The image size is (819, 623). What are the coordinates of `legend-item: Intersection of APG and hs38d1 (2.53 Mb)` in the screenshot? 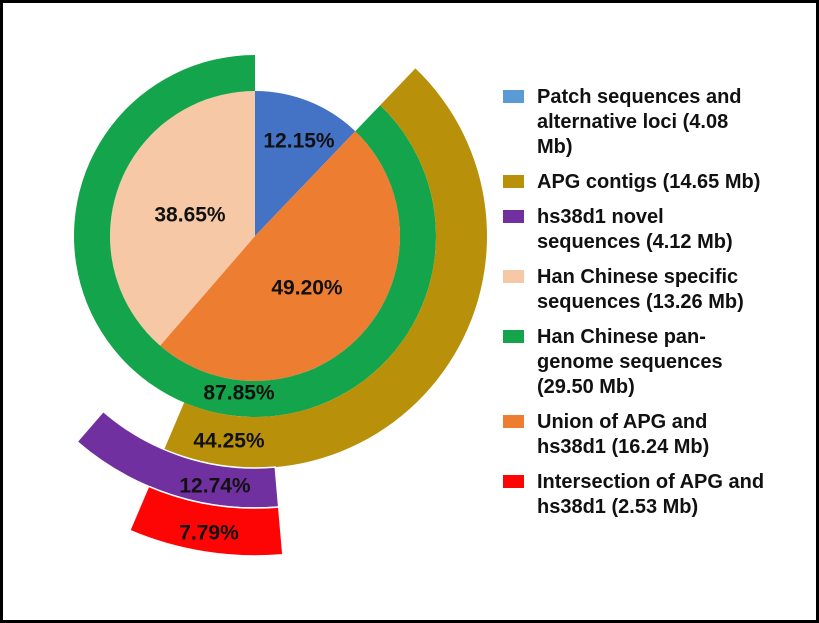 It's located at (653, 495).